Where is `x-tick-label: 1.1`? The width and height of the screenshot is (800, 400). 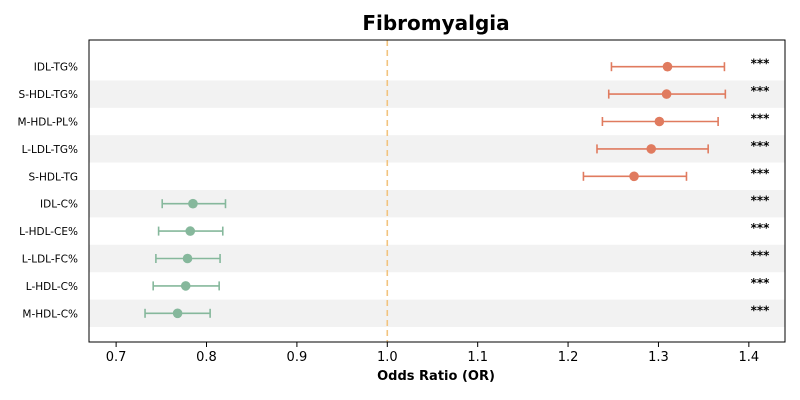
x-tick-label: 1.1 is located at coordinates (477, 357).